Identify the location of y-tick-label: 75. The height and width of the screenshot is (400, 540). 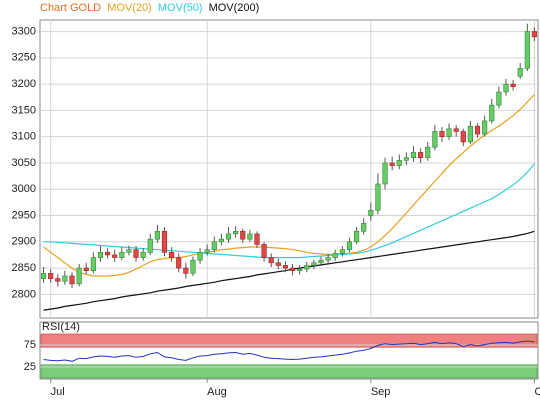
(30, 345).